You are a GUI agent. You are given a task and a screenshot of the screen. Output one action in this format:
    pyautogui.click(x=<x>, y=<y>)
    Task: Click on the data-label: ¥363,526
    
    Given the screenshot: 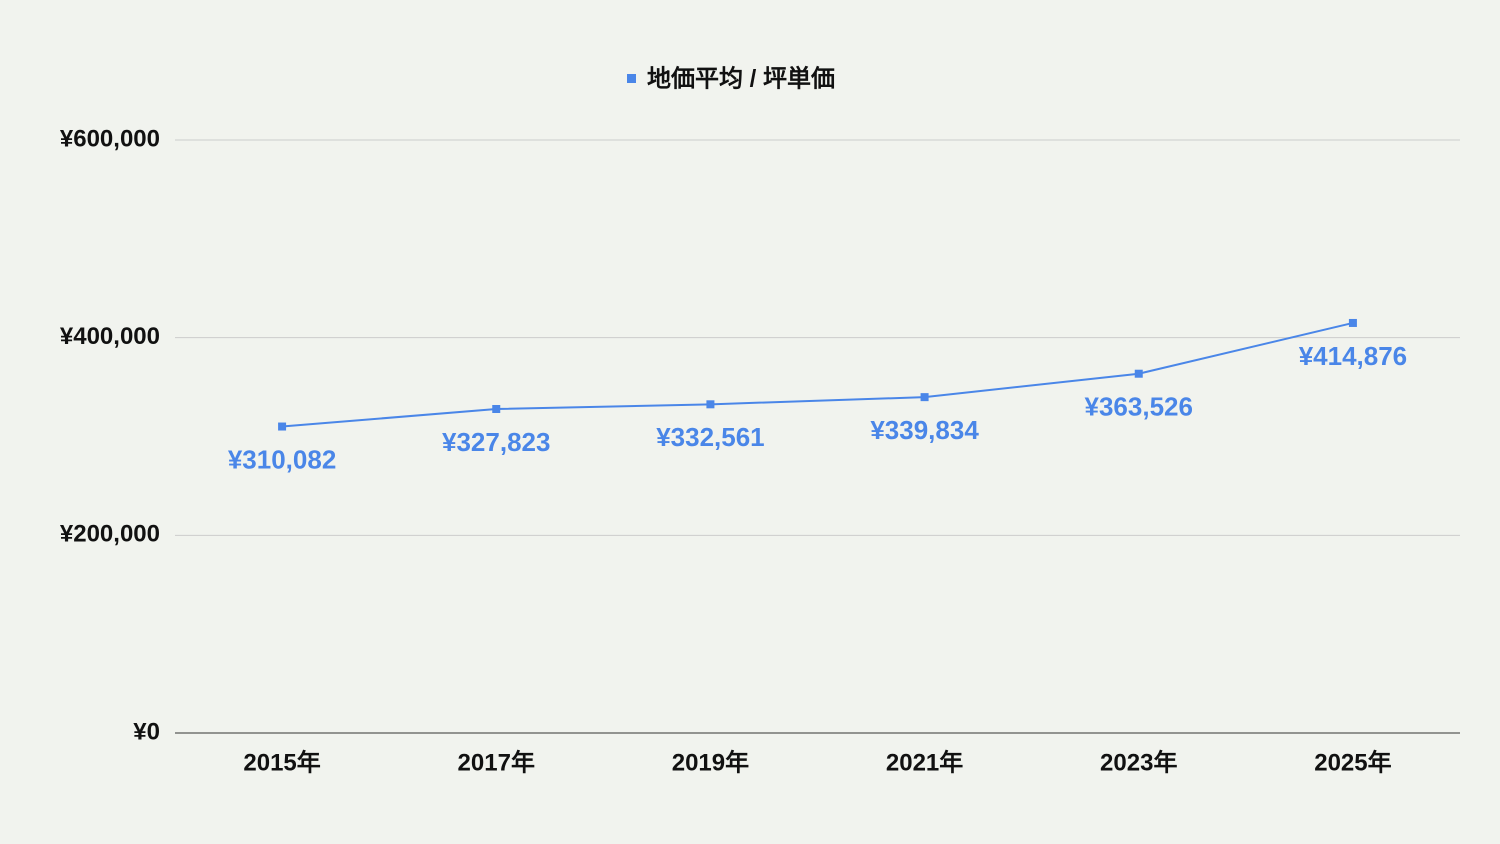 What is the action you would take?
    pyautogui.click(x=1139, y=407)
    